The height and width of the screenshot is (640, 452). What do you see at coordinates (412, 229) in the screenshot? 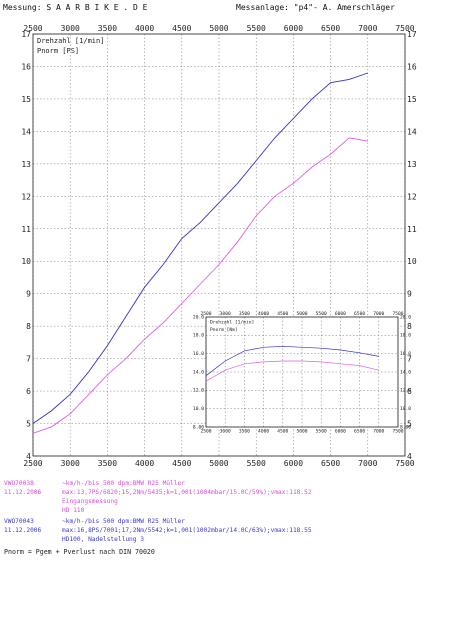
I see `y-tick-label-right: 11` at bounding box center [412, 229].